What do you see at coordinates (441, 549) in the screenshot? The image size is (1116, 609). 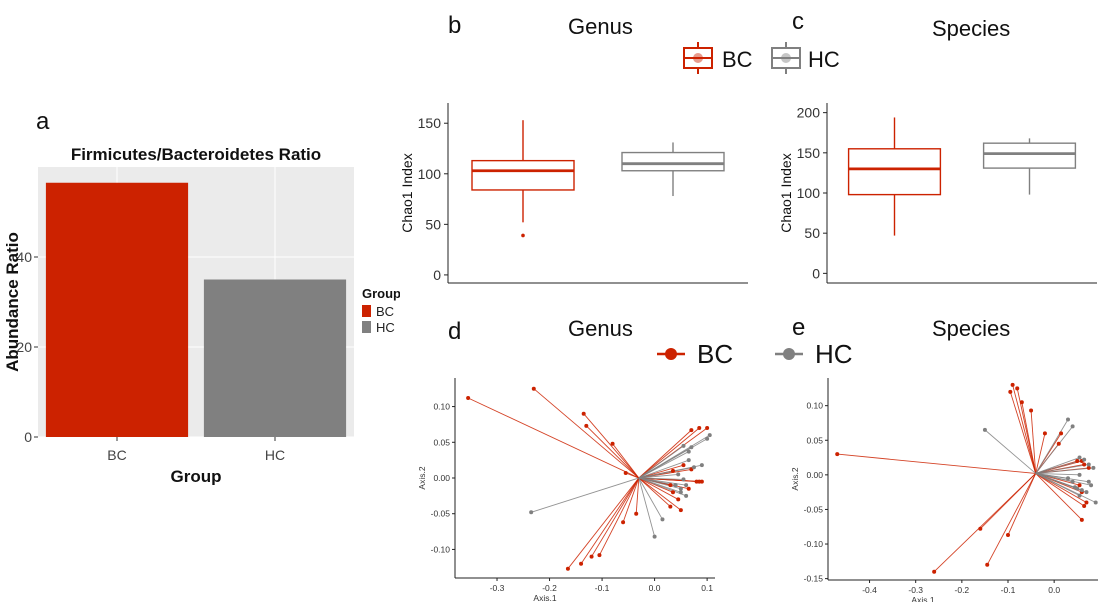 I see `chart-d-ytick-label: -0.10` at bounding box center [441, 549].